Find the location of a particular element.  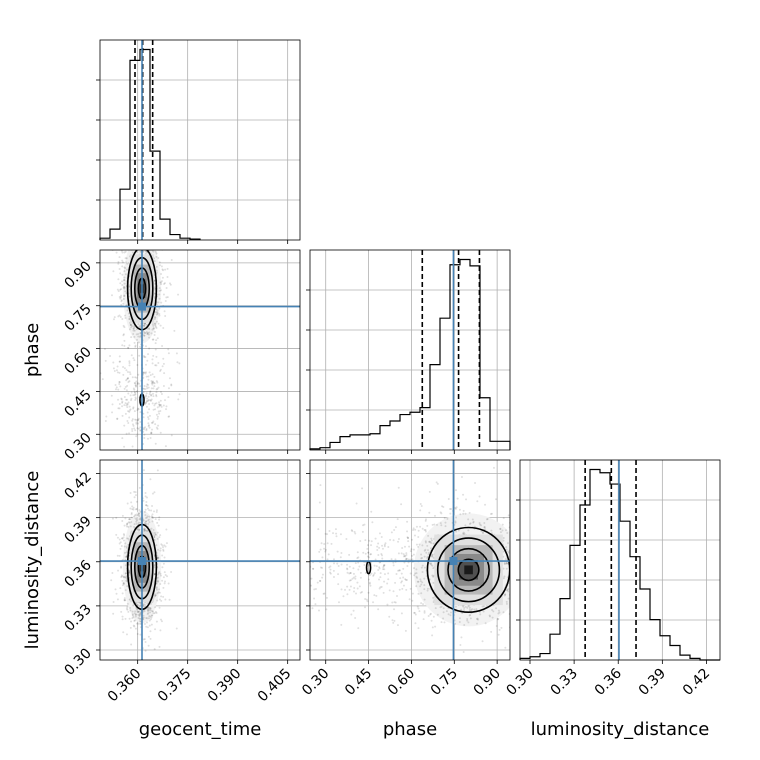

truth-marker is located at coordinates (142, 561).